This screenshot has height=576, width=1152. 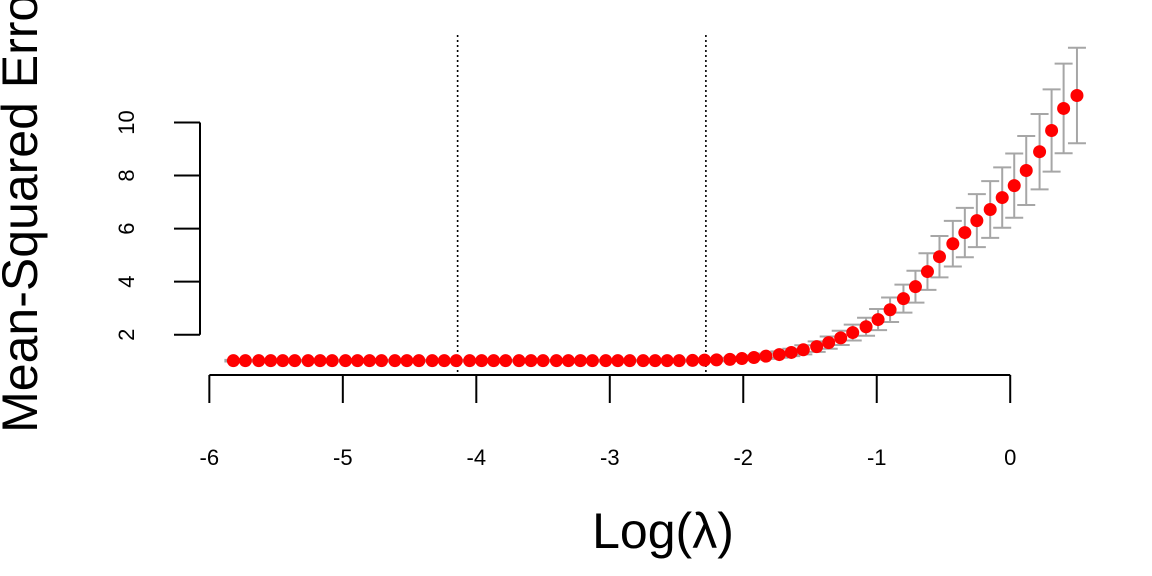 I want to click on x-tick-label: -2, so click(x=743, y=457).